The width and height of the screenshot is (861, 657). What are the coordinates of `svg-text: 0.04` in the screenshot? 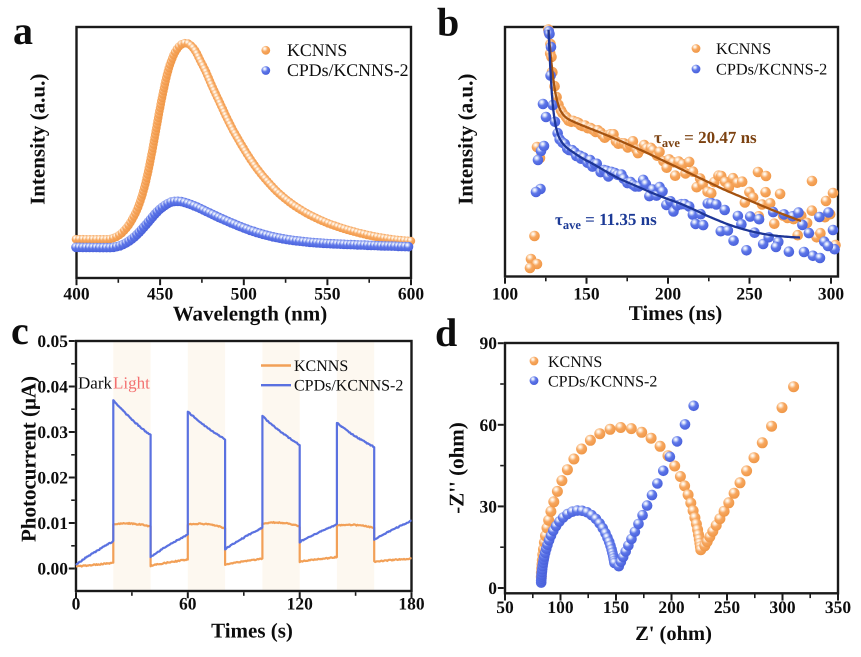 It's located at (52, 387).